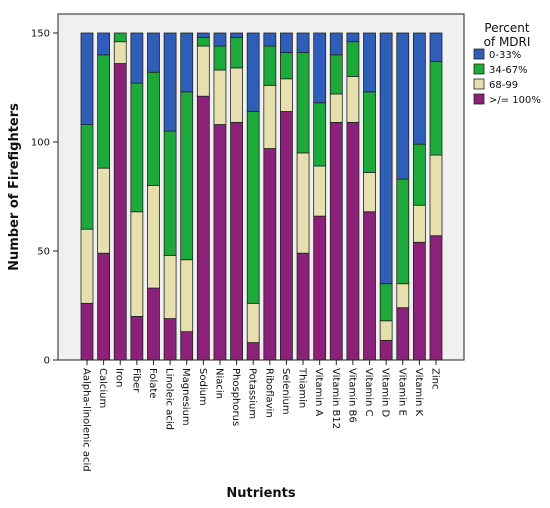 Image resolution: width=550 pixels, height=508 pixels. Describe the element at coordinates (368, 392) in the screenshot. I see `x-tick-label: Vitamin C` at that location.